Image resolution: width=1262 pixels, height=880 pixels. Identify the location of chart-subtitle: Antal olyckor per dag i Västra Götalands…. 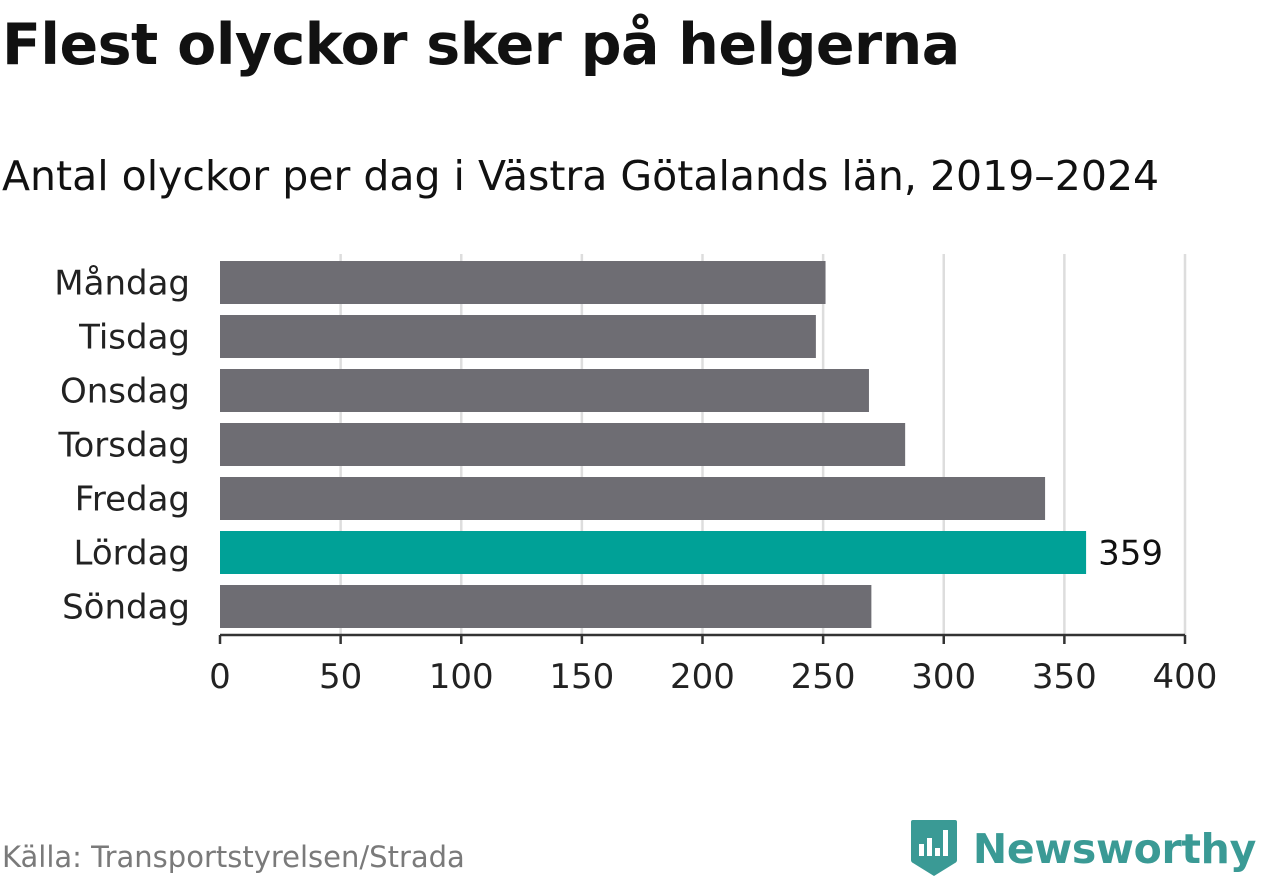
(581, 176).